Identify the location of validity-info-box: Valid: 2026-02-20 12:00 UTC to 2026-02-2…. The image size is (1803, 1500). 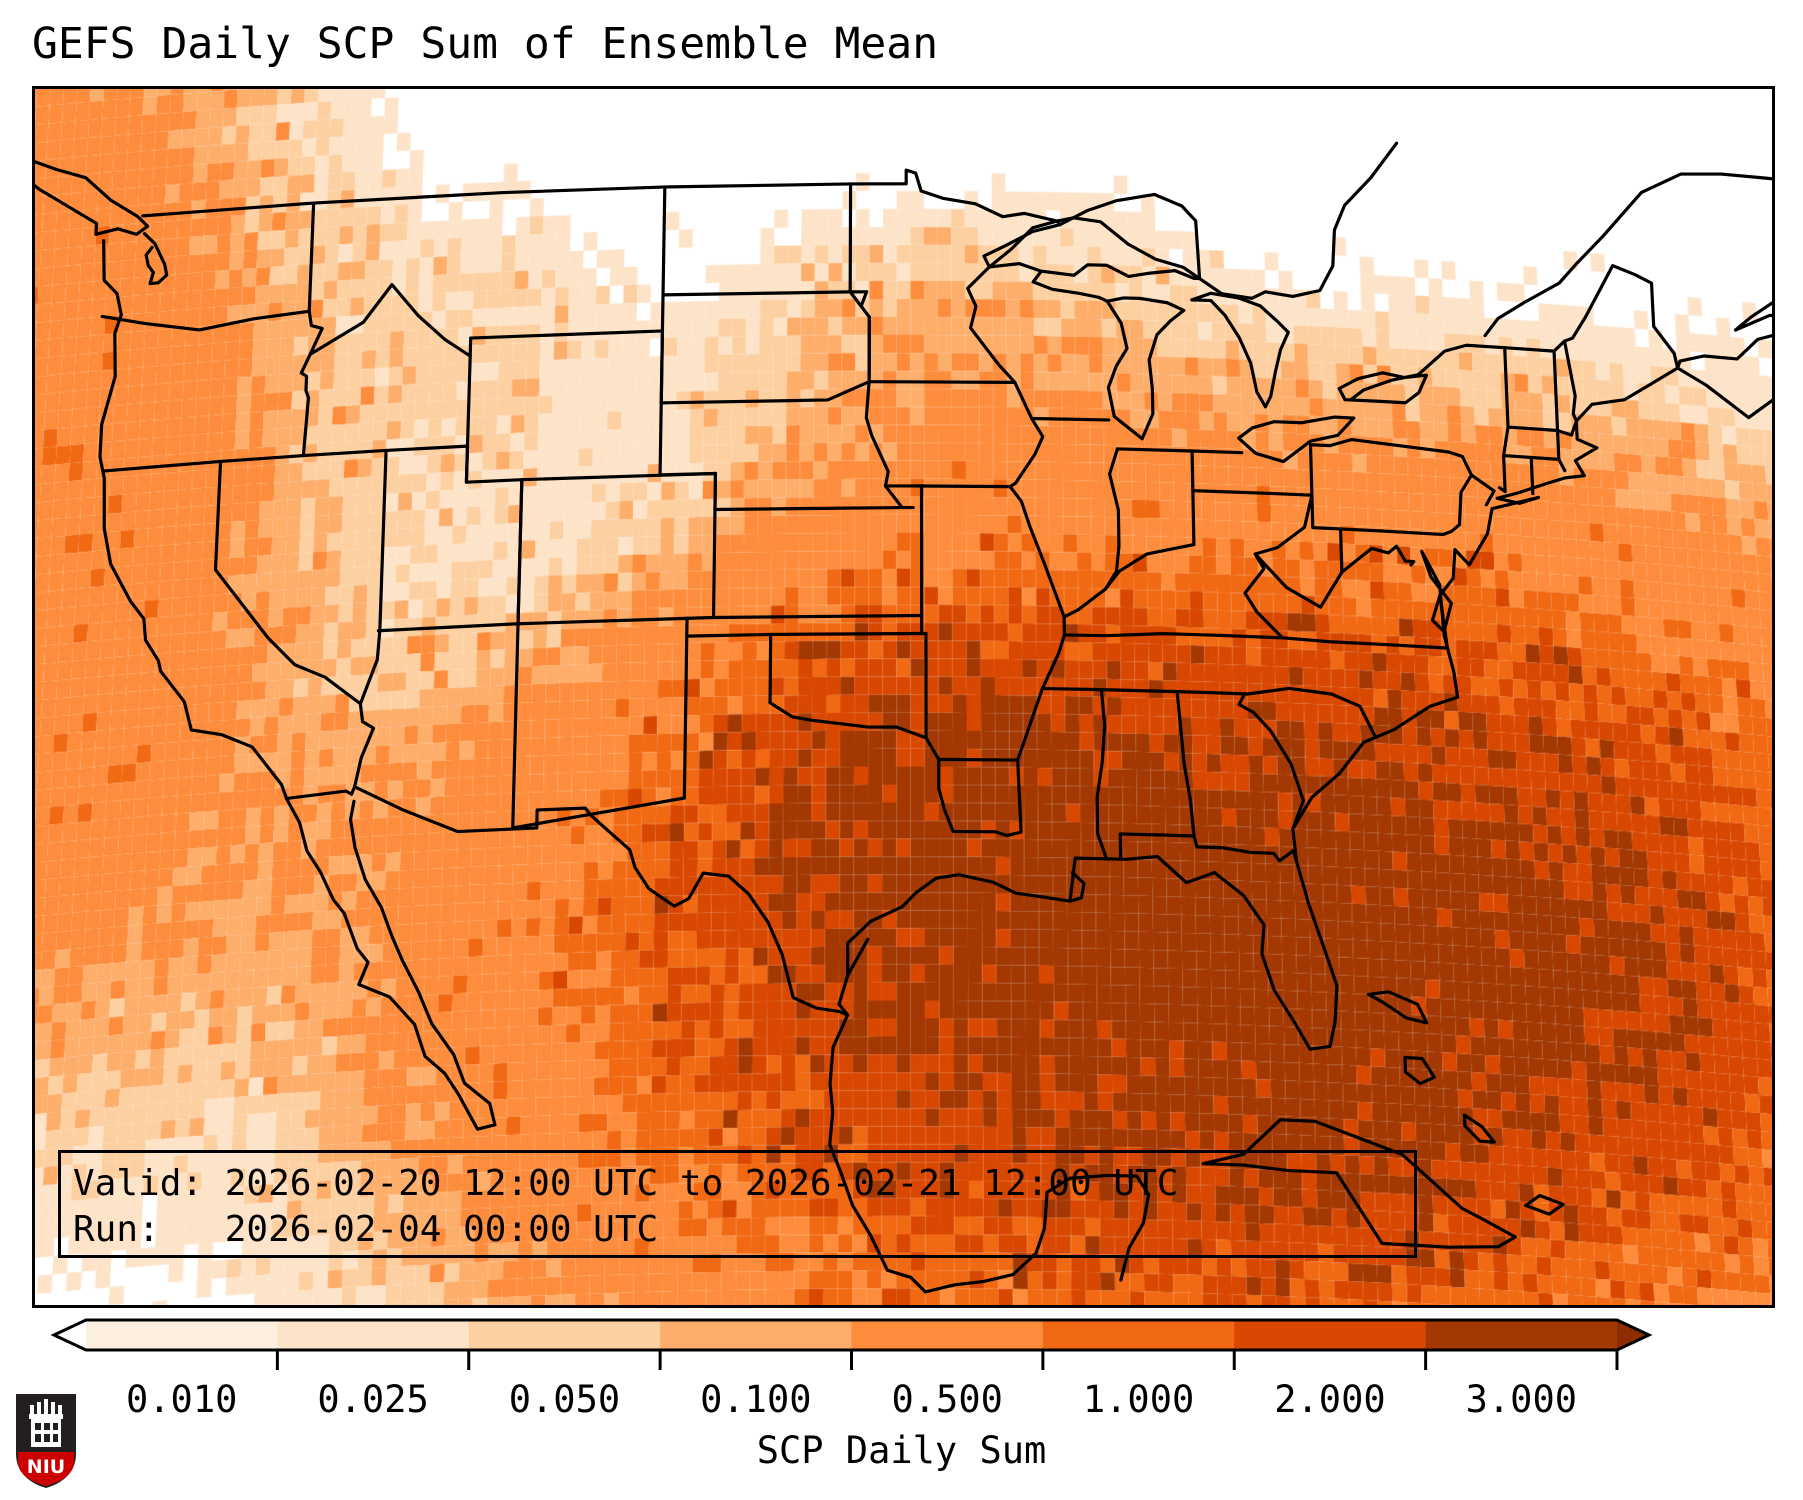
(737, 1204).